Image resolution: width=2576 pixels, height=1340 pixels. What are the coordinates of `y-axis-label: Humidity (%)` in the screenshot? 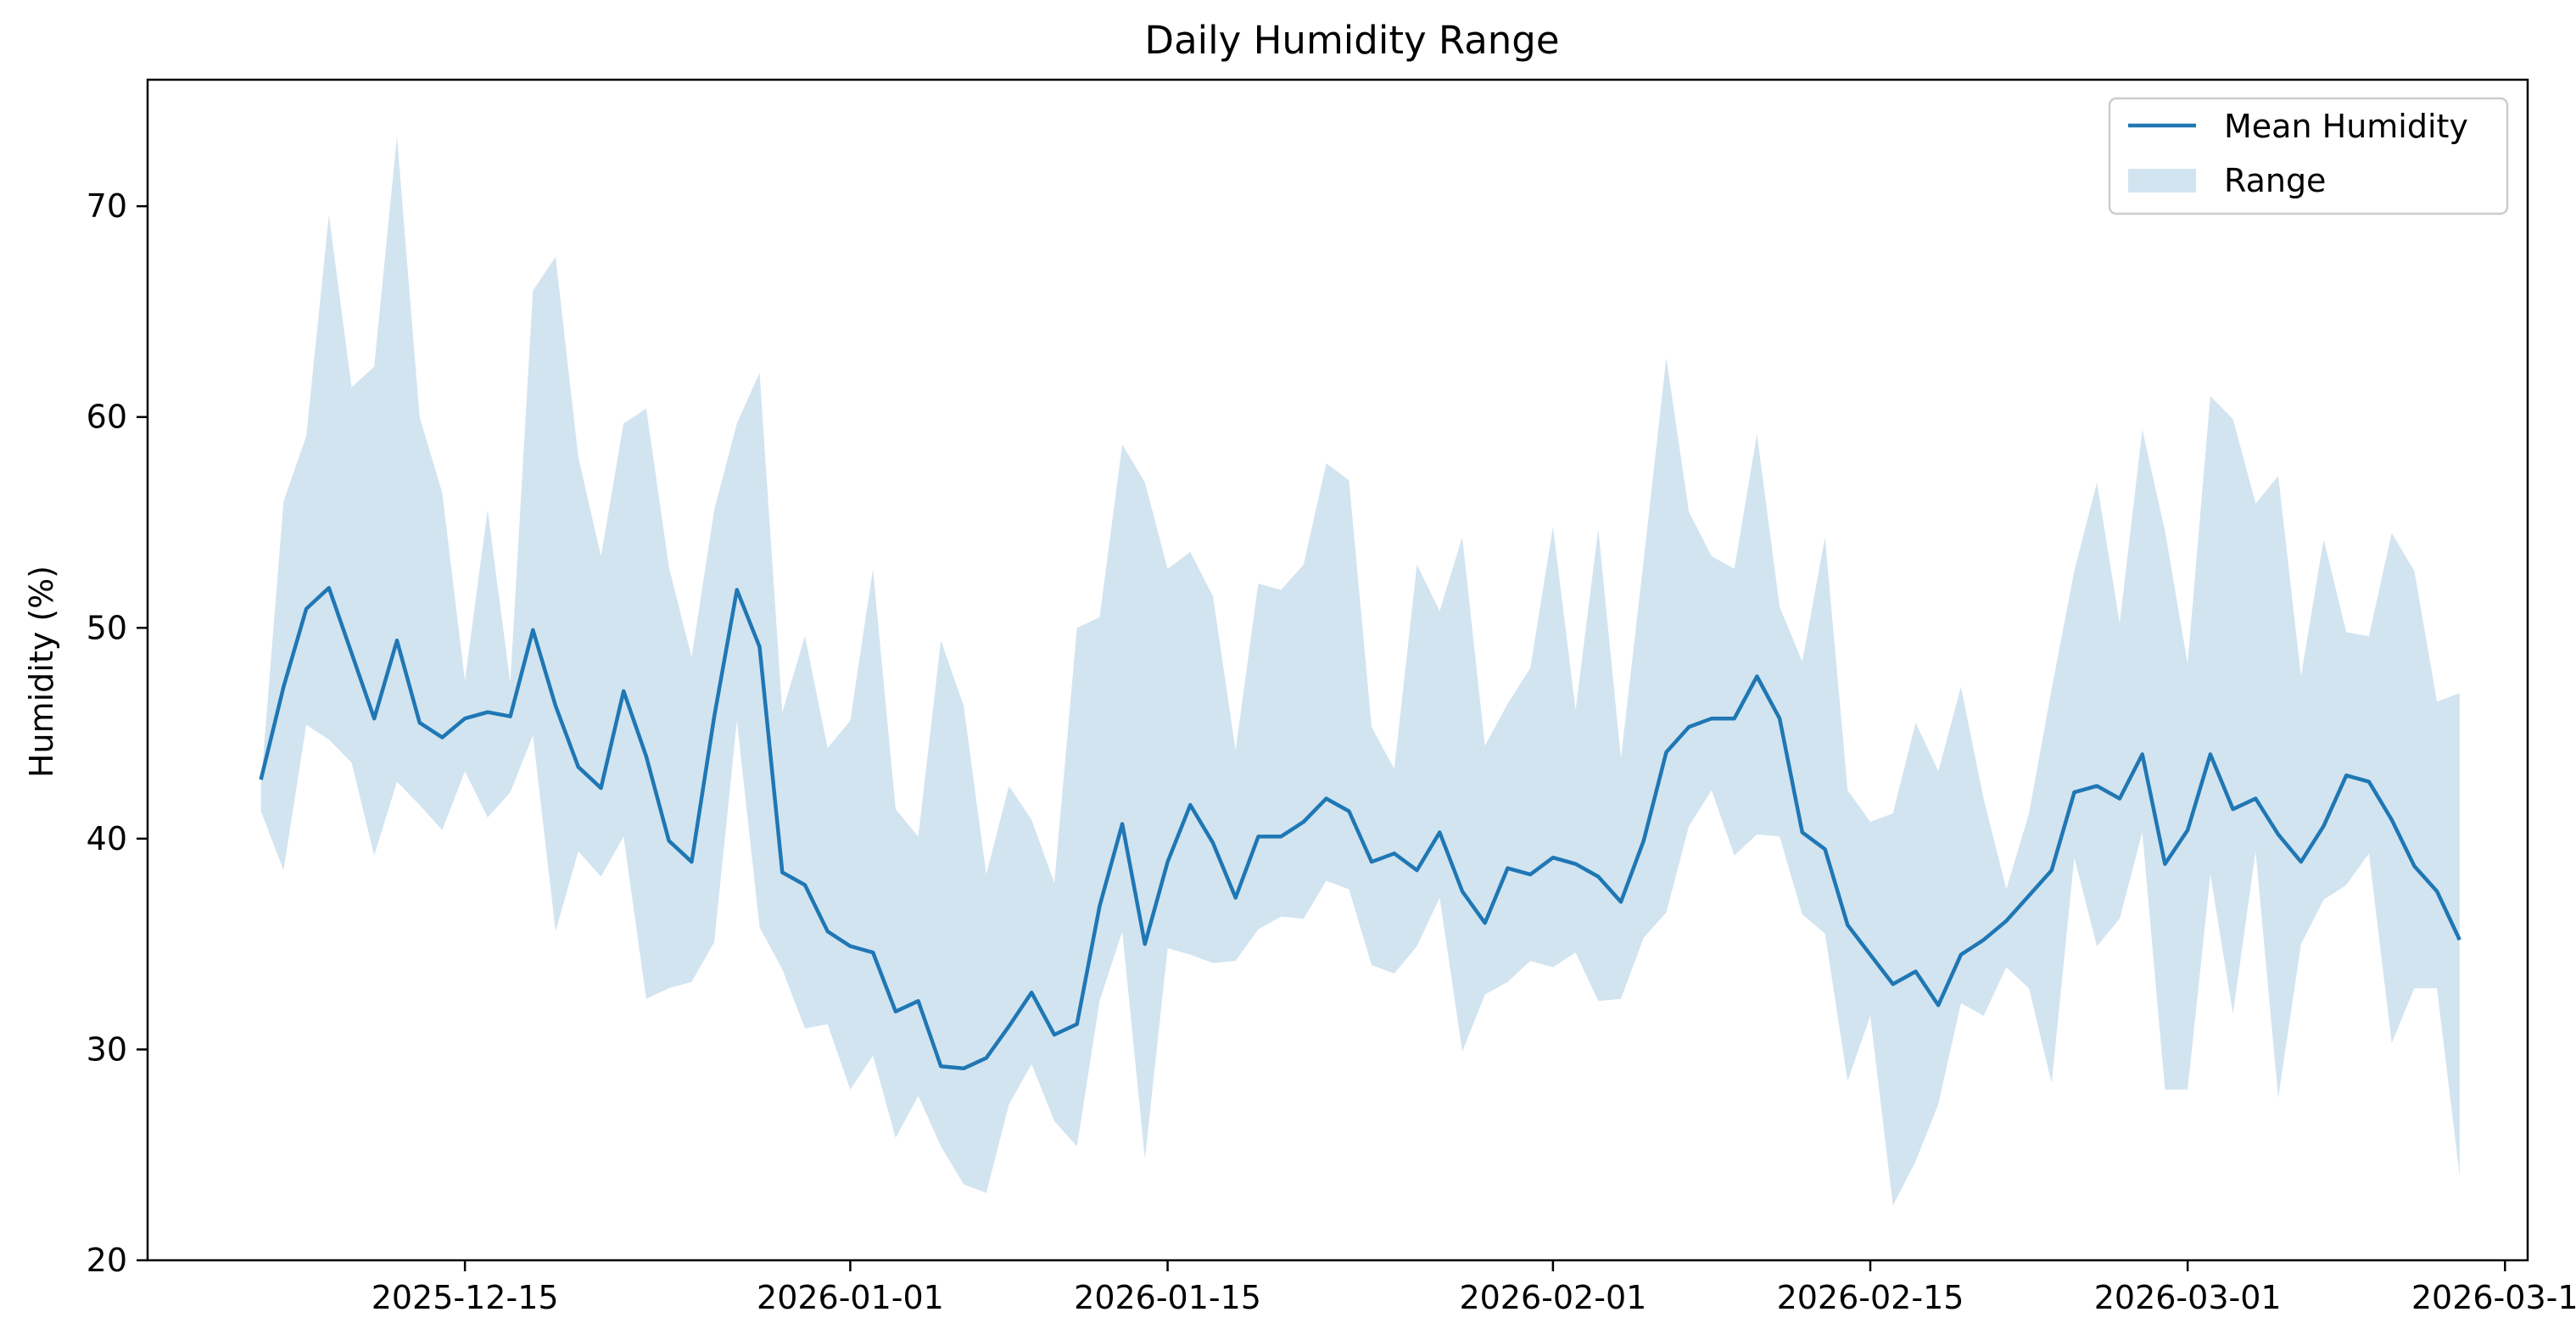 It's located at (41, 672).